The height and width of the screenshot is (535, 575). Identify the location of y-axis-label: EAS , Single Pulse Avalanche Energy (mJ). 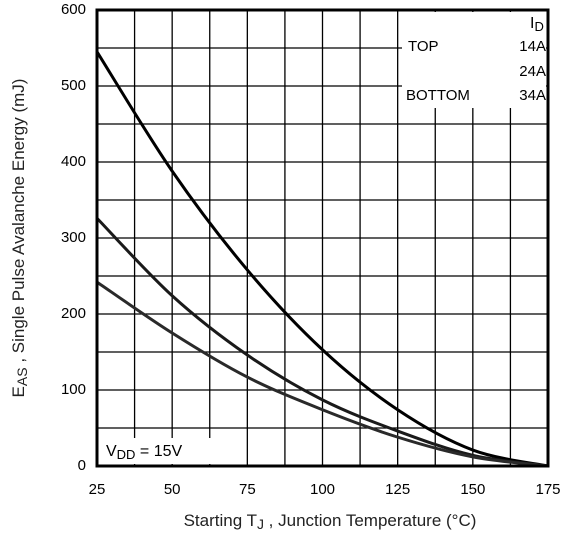
(19, 238).